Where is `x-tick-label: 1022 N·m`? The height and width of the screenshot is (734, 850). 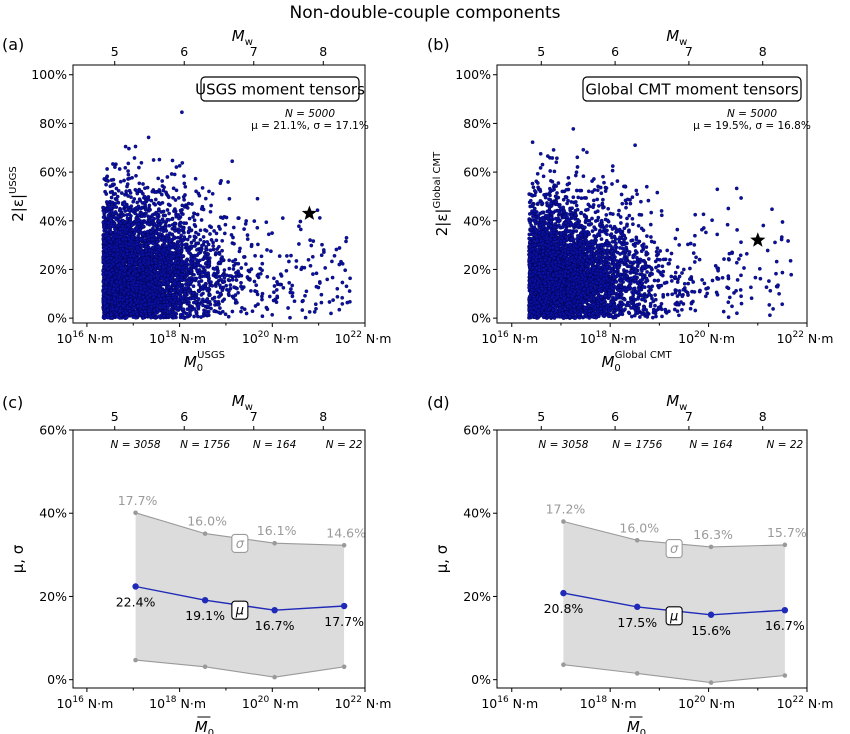 x-tick-label: 1022 N·m is located at coordinates (363, 338).